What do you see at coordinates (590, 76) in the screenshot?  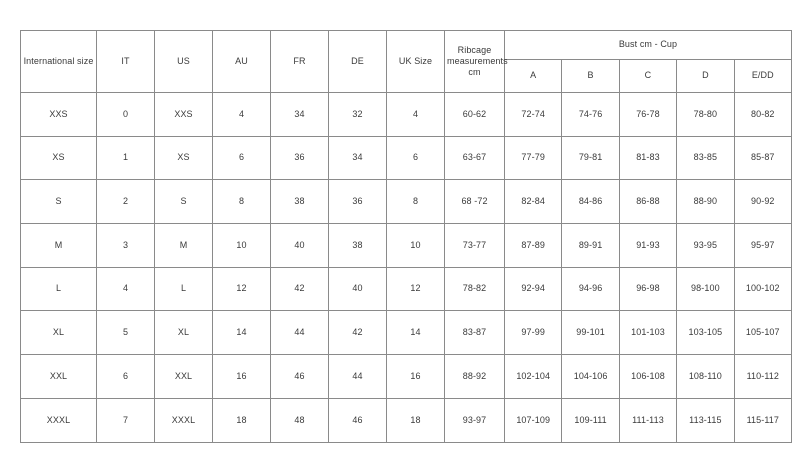 I see `column-header-cup-b: B` at bounding box center [590, 76].